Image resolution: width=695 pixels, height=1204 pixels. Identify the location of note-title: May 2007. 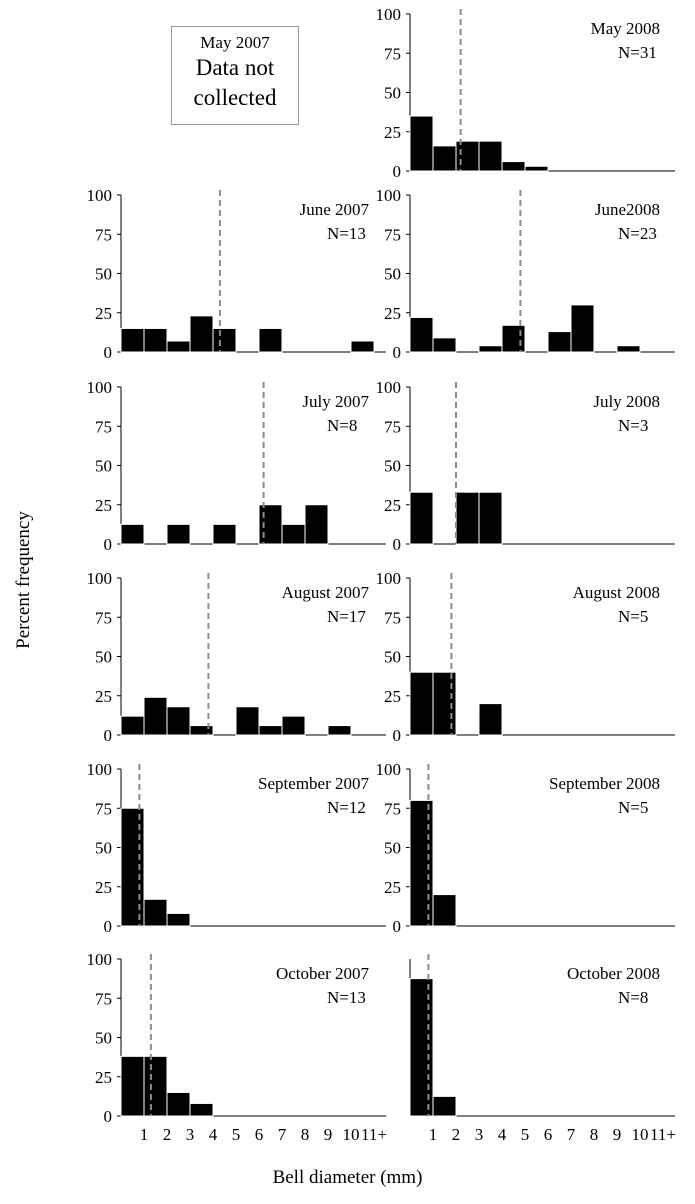
(235, 42).